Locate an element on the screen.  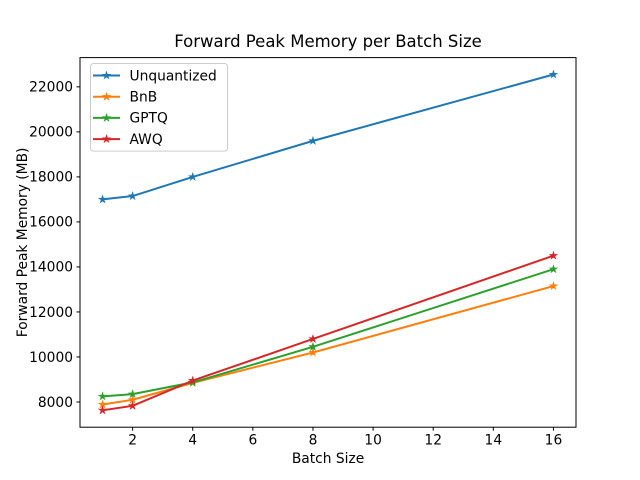
chart-title: Forward Peak Memory per Batch Size is located at coordinates (328, 41).